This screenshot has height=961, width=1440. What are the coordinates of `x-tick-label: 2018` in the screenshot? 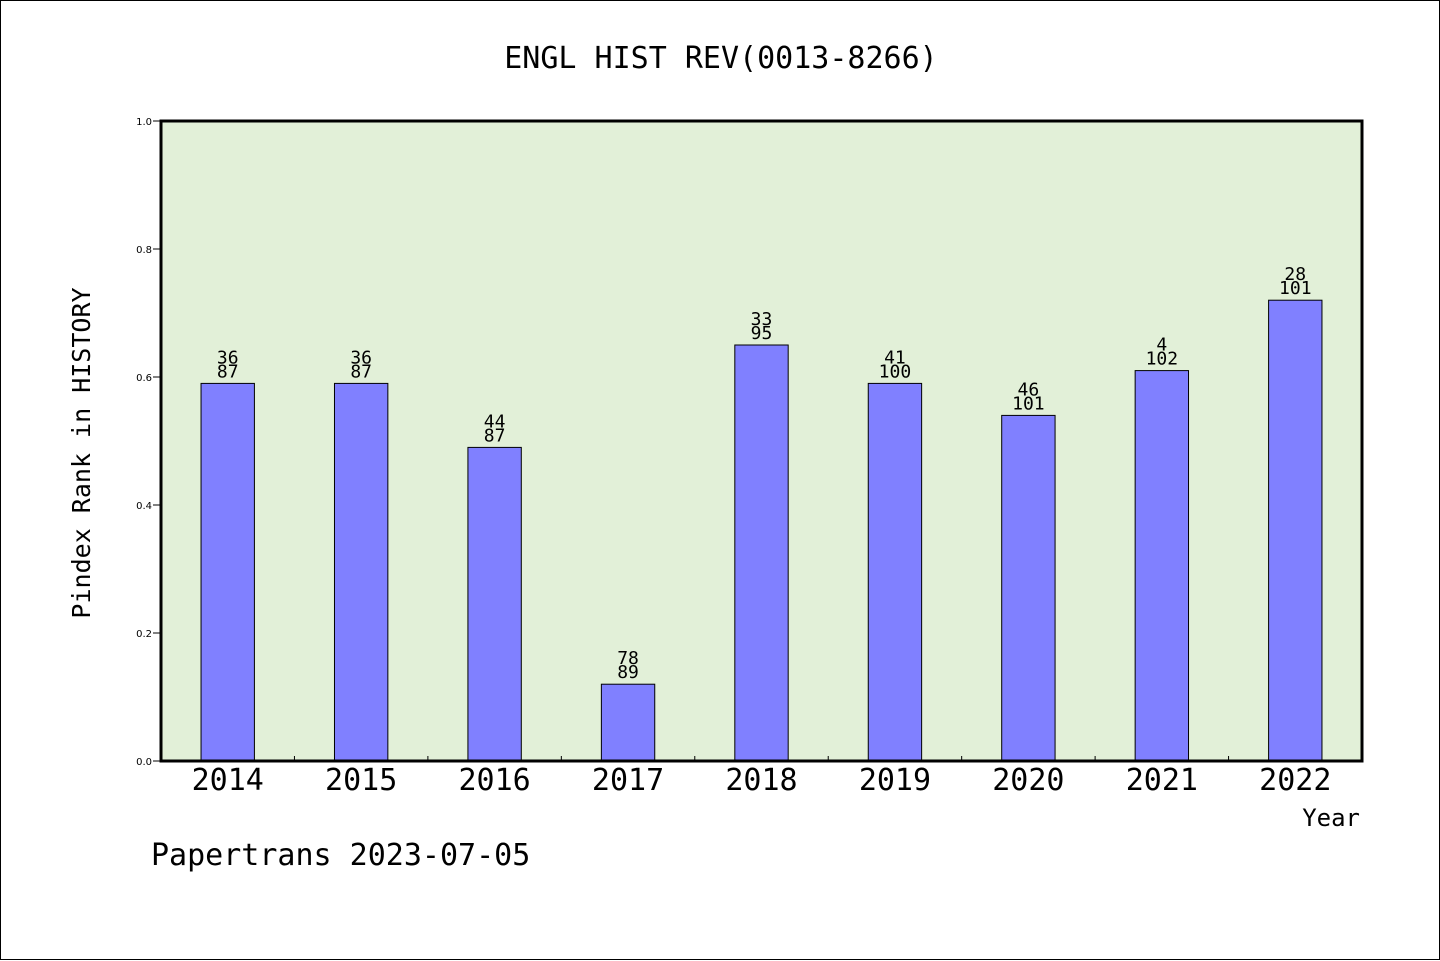 It's located at (761, 780).